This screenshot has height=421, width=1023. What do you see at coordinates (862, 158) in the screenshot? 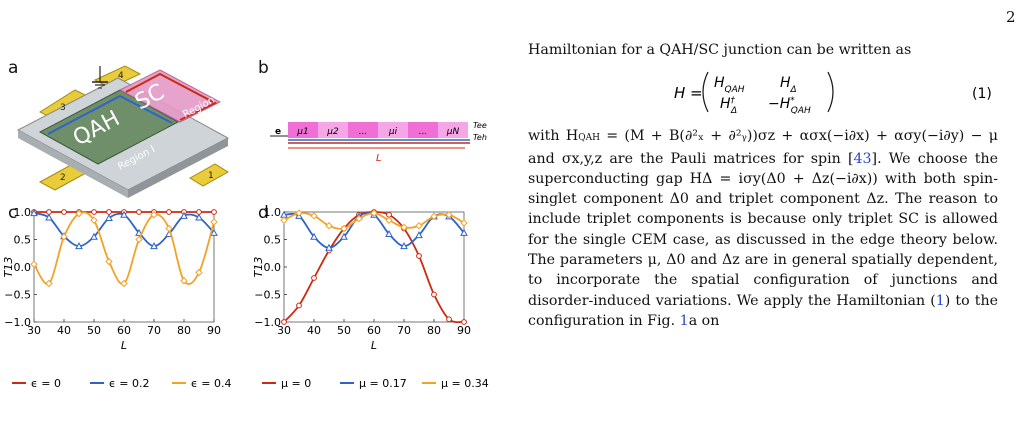
I see `ref-43: 43` at bounding box center [862, 158].